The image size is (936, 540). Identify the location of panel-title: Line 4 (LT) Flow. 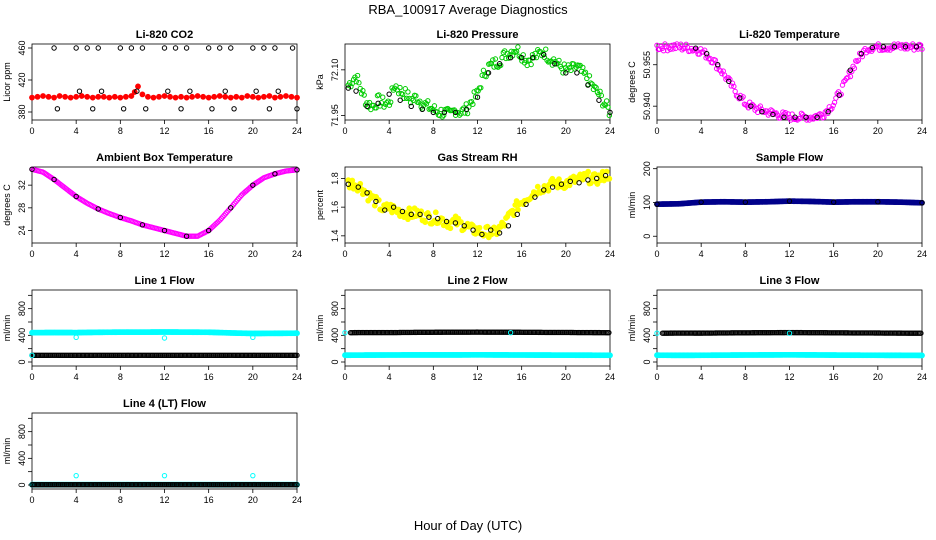
(164, 404).